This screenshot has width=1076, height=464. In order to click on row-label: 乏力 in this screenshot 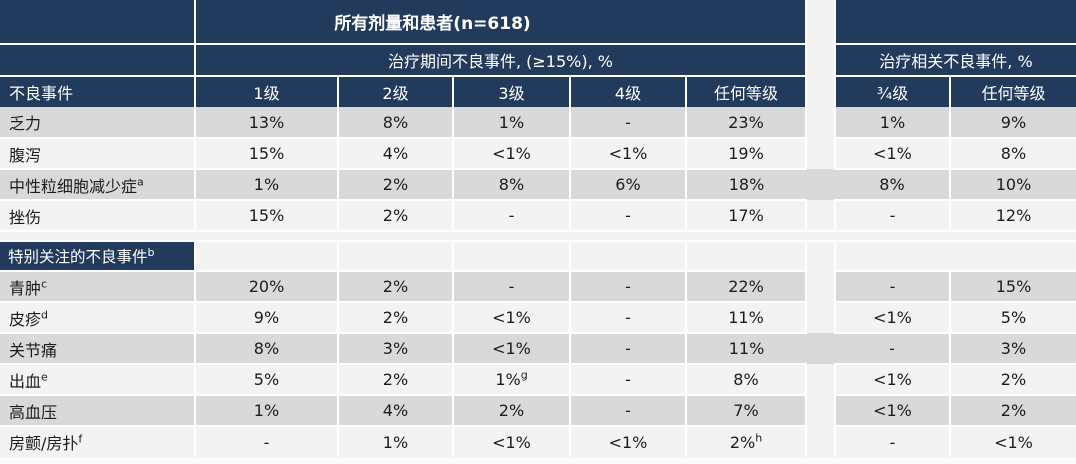, I will do `click(98, 123)`.